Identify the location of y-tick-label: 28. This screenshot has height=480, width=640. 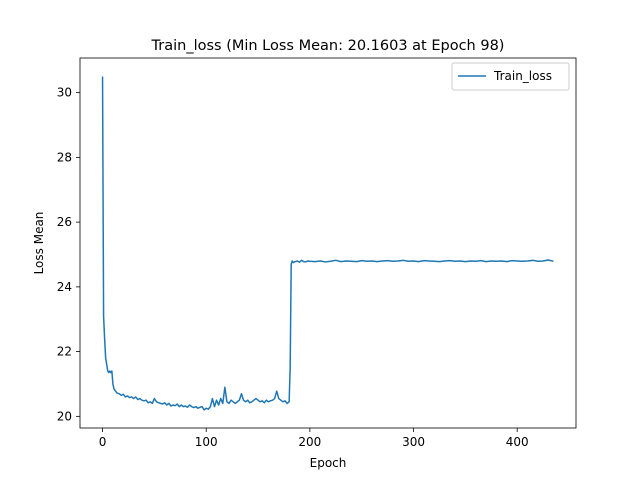
(64, 157).